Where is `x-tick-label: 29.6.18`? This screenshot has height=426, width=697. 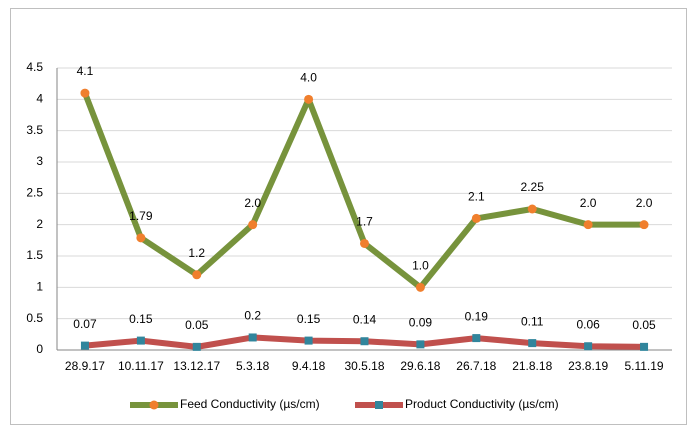 x-tick-label: 29.6.18 is located at coordinates (420, 366).